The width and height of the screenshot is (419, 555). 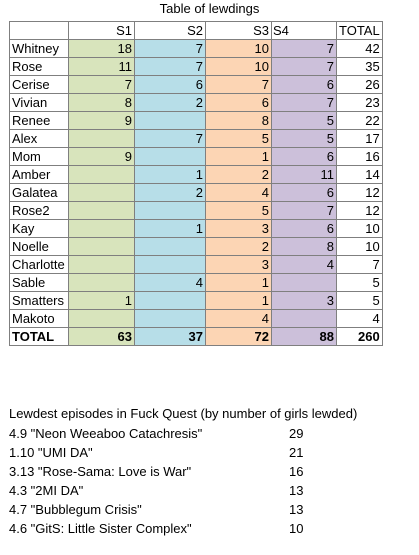 I want to click on header-cell-total: TOTAL, so click(x=359, y=30).